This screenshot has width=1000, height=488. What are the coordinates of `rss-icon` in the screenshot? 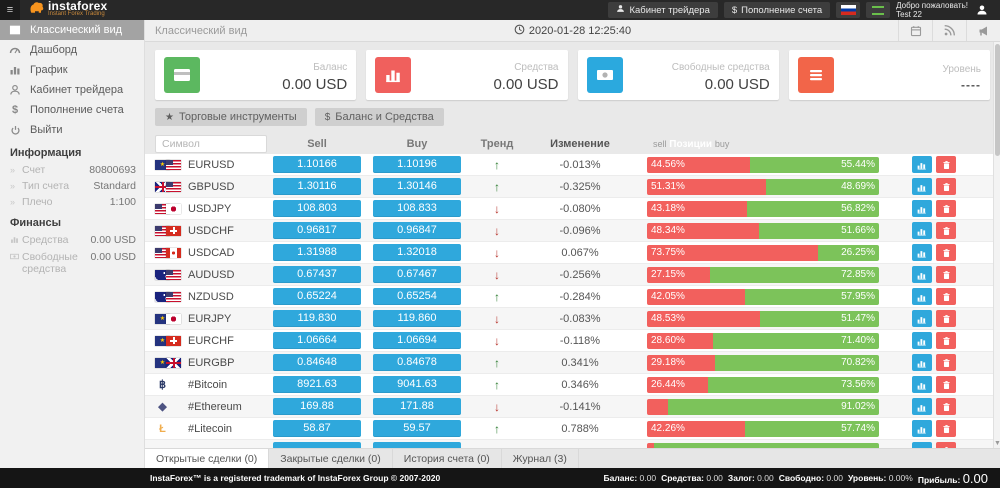 It's located at (949, 30).